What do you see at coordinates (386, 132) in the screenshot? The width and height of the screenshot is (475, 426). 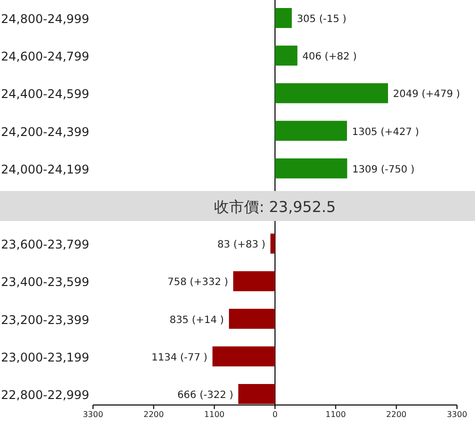 I see `data-label: 1305 (+427 )` at bounding box center [386, 132].